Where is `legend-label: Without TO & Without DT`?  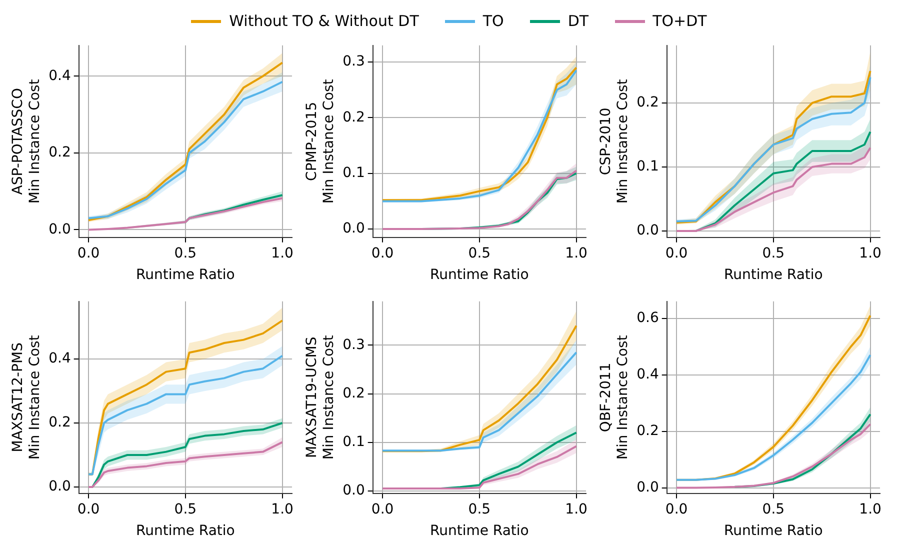
legend-label: Without TO & Without DT is located at coordinates (324, 21).